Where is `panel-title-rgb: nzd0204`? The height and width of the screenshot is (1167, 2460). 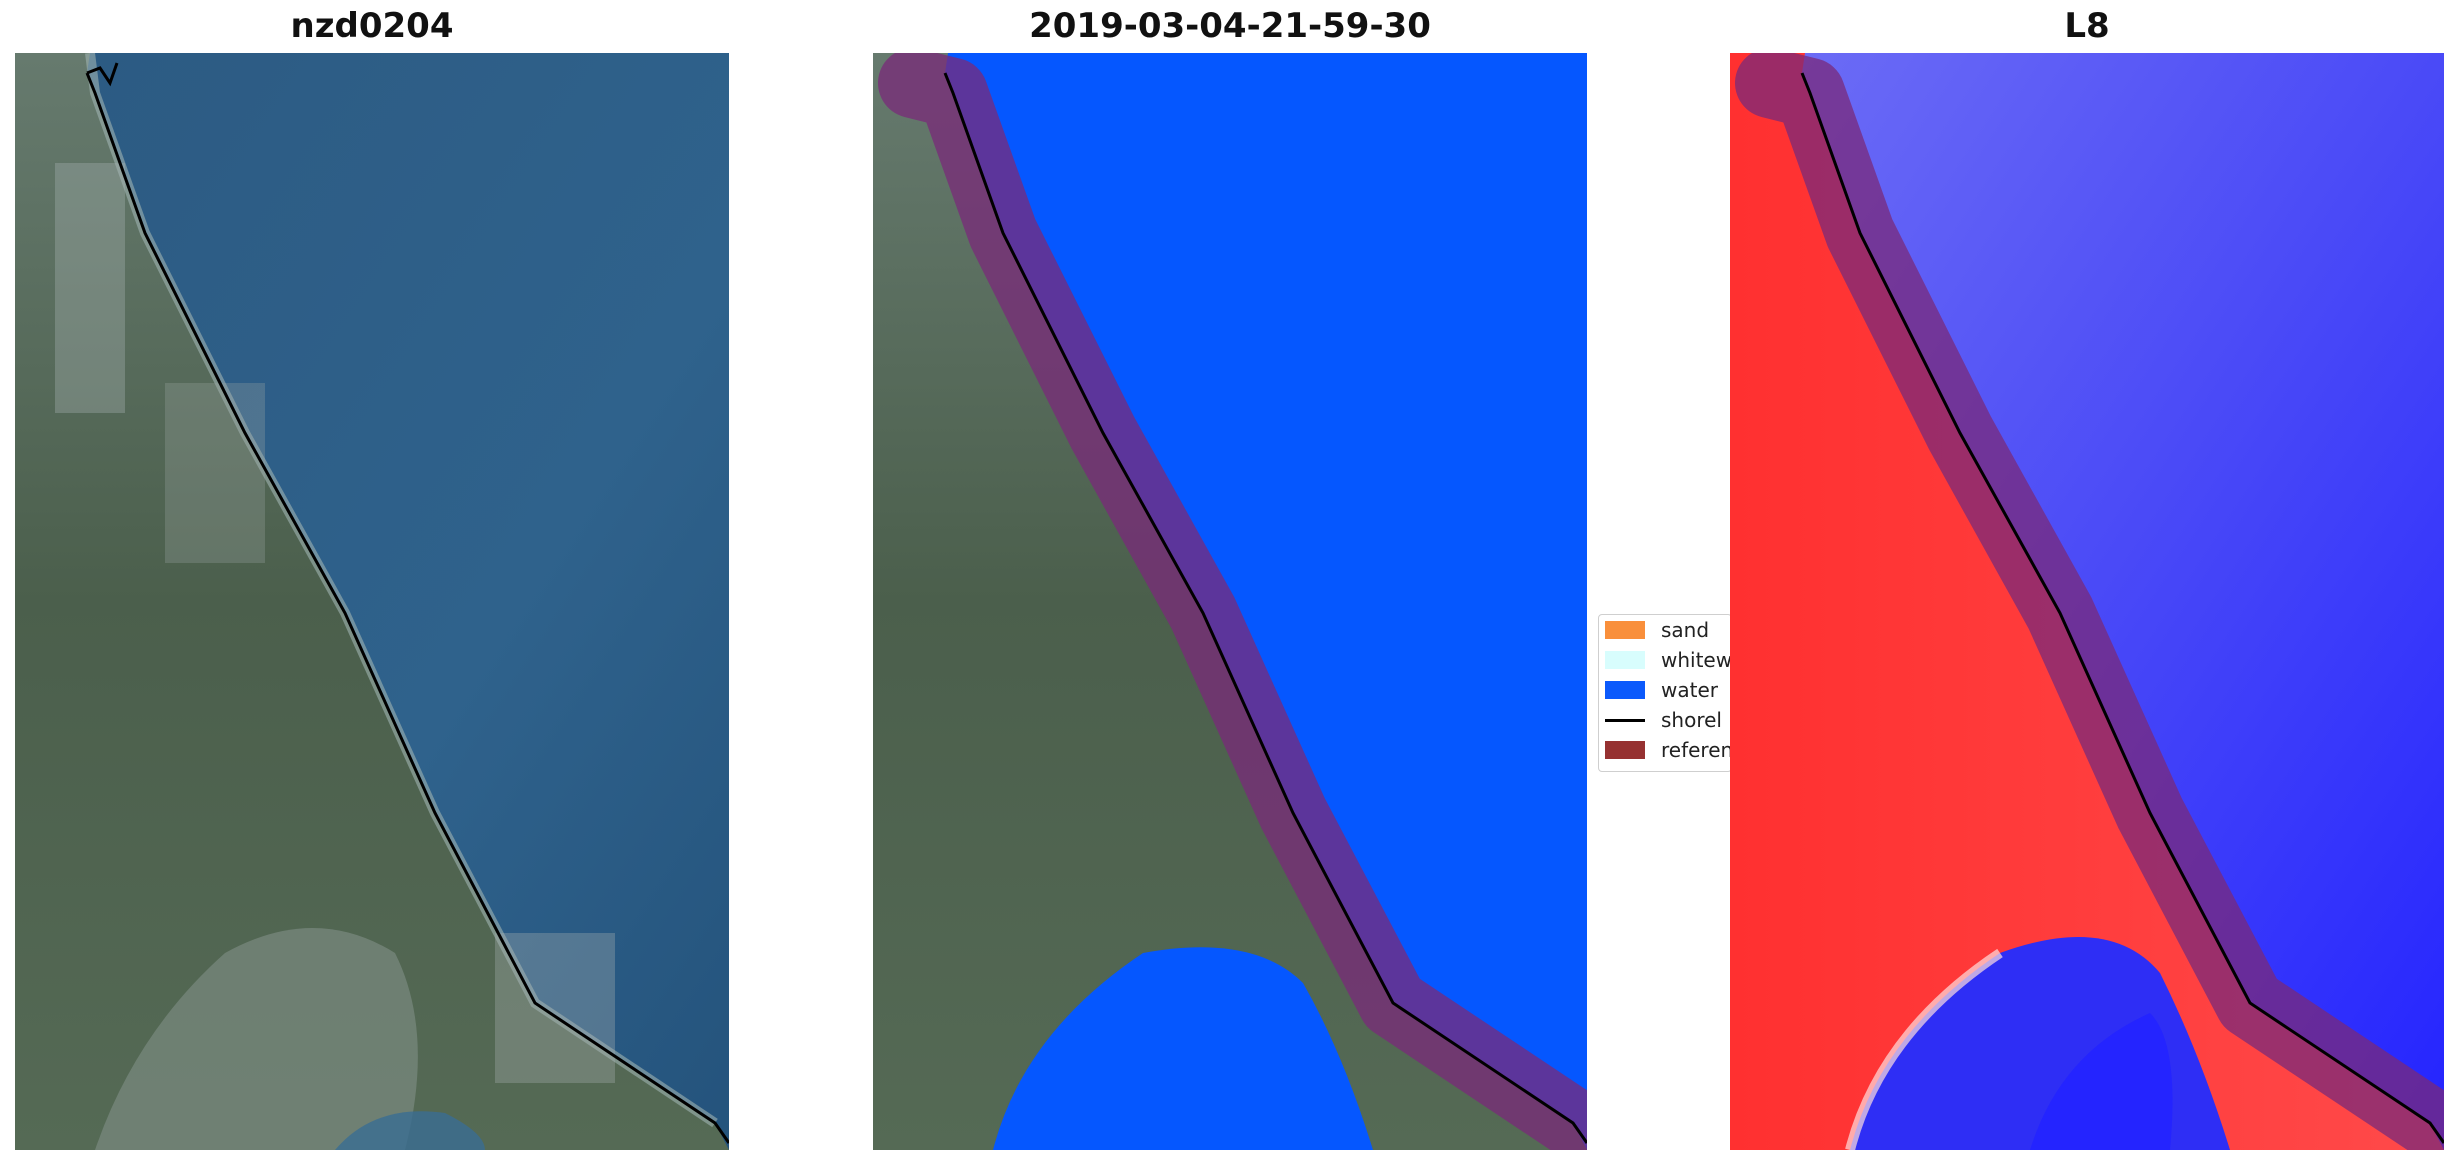
panel-title-rgb: nzd0204 is located at coordinates (372, 26).